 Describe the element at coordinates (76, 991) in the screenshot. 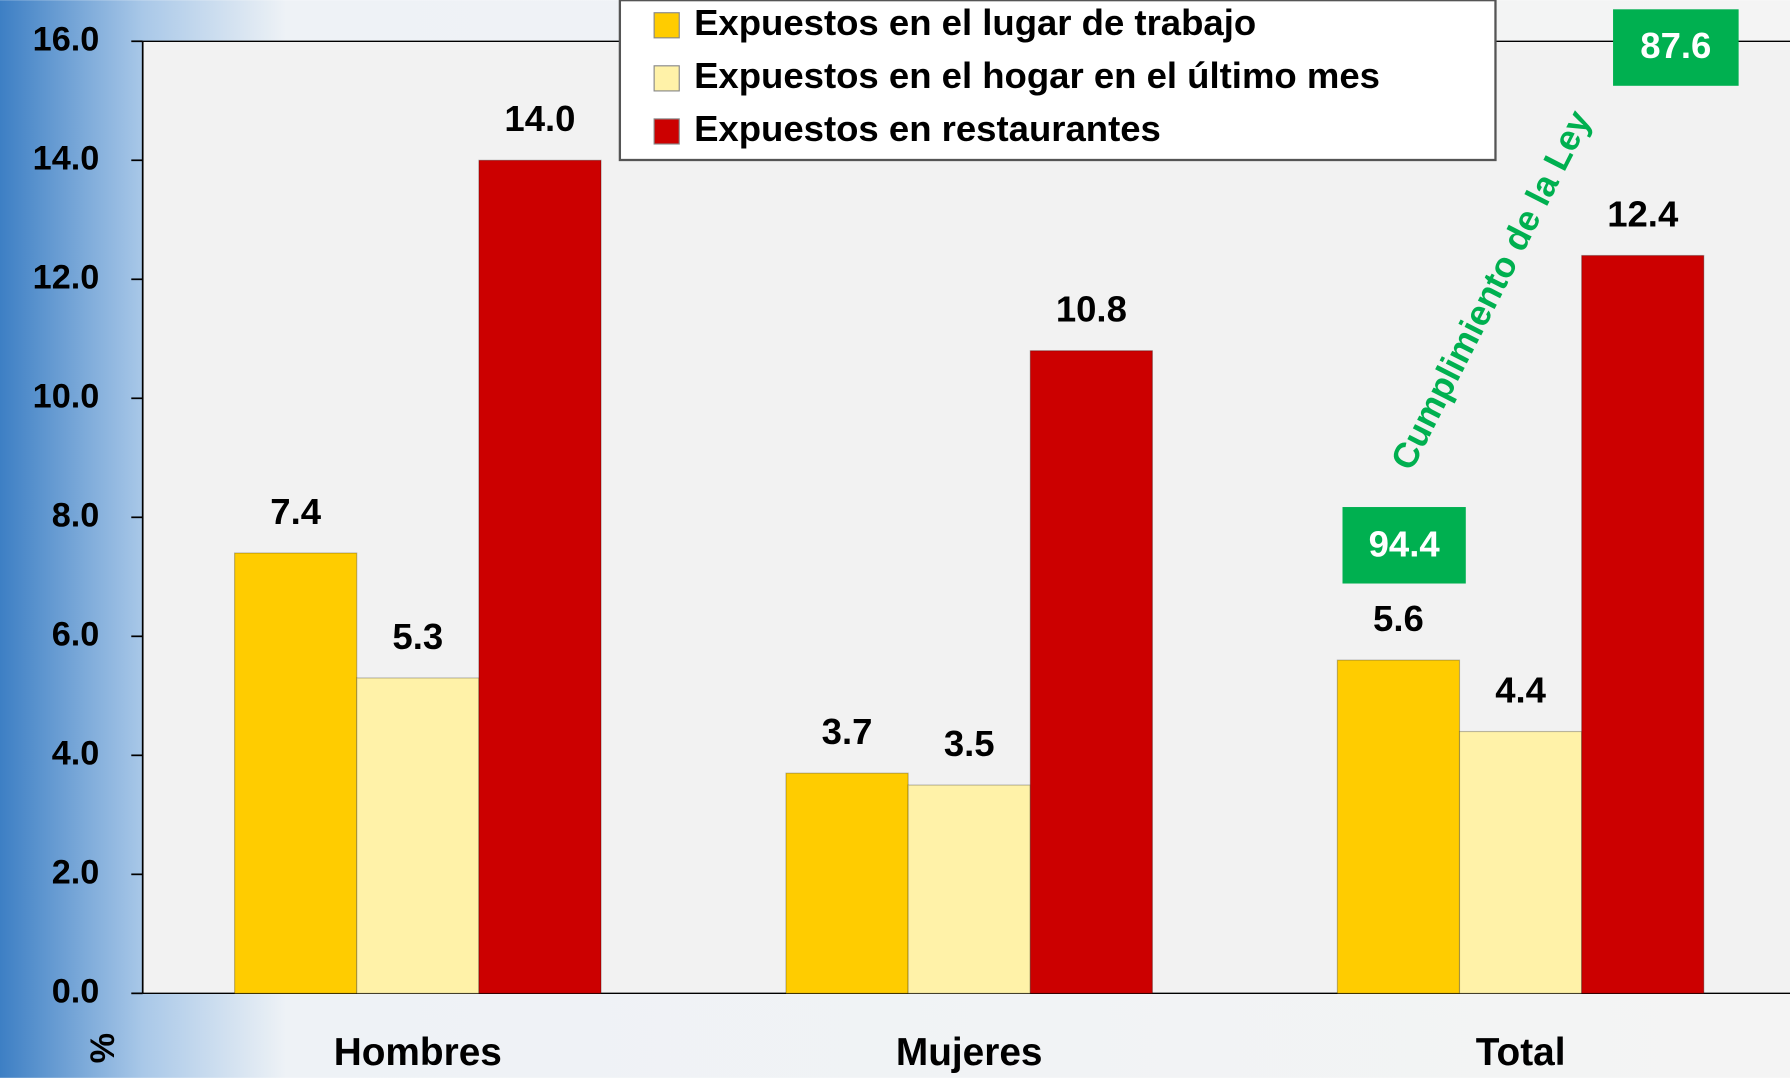

I see `y-tick-label: 0.0` at that location.